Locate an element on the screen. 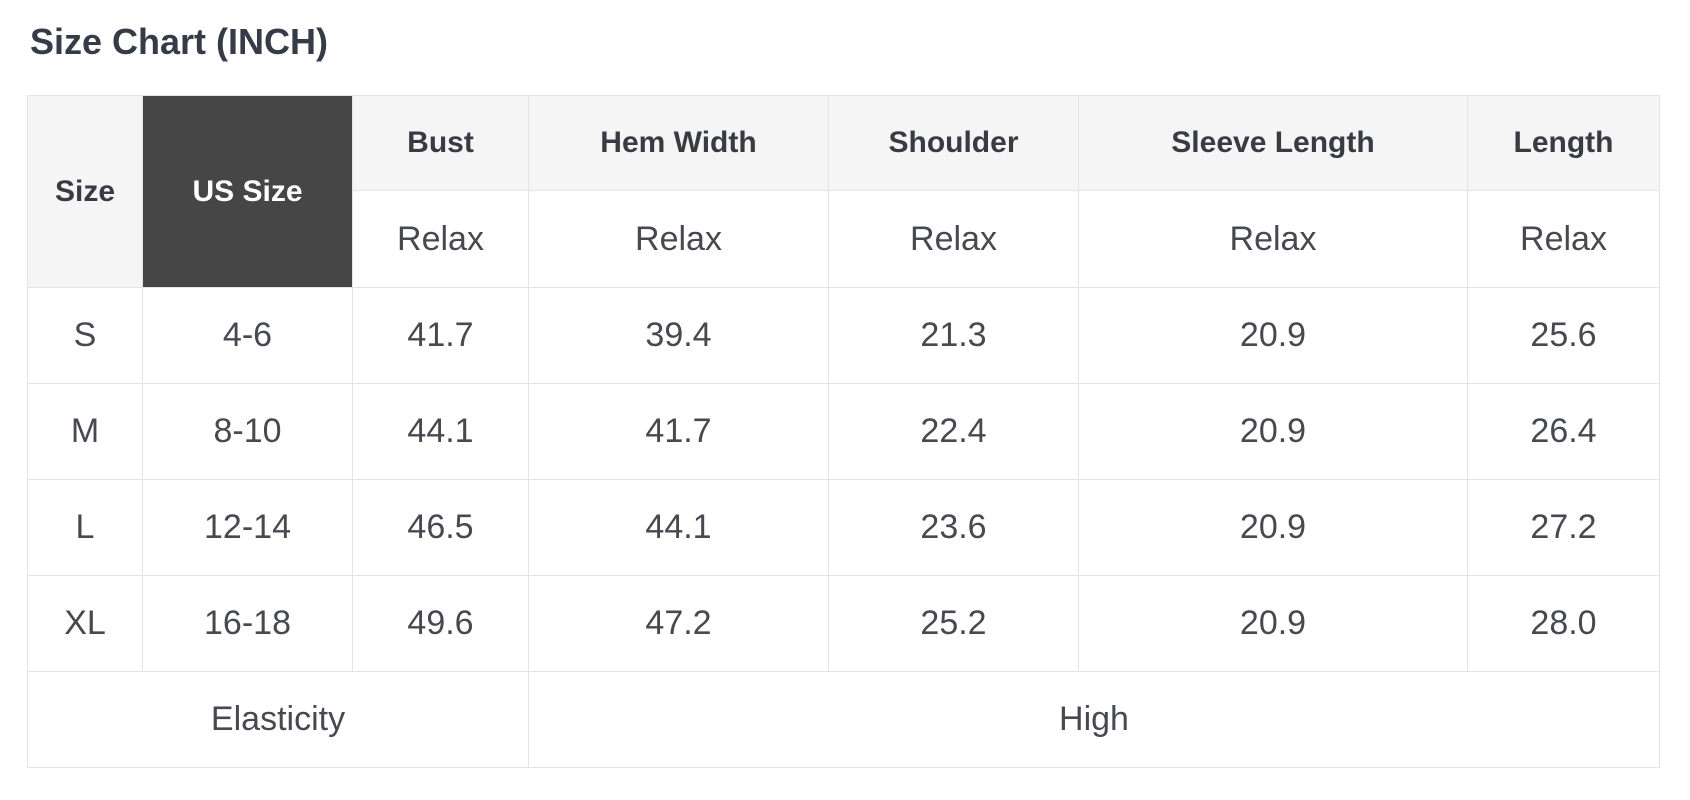 The width and height of the screenshot is (1690, 800). measure-value-cell: 47.2 is located at coordinates (678, 623).